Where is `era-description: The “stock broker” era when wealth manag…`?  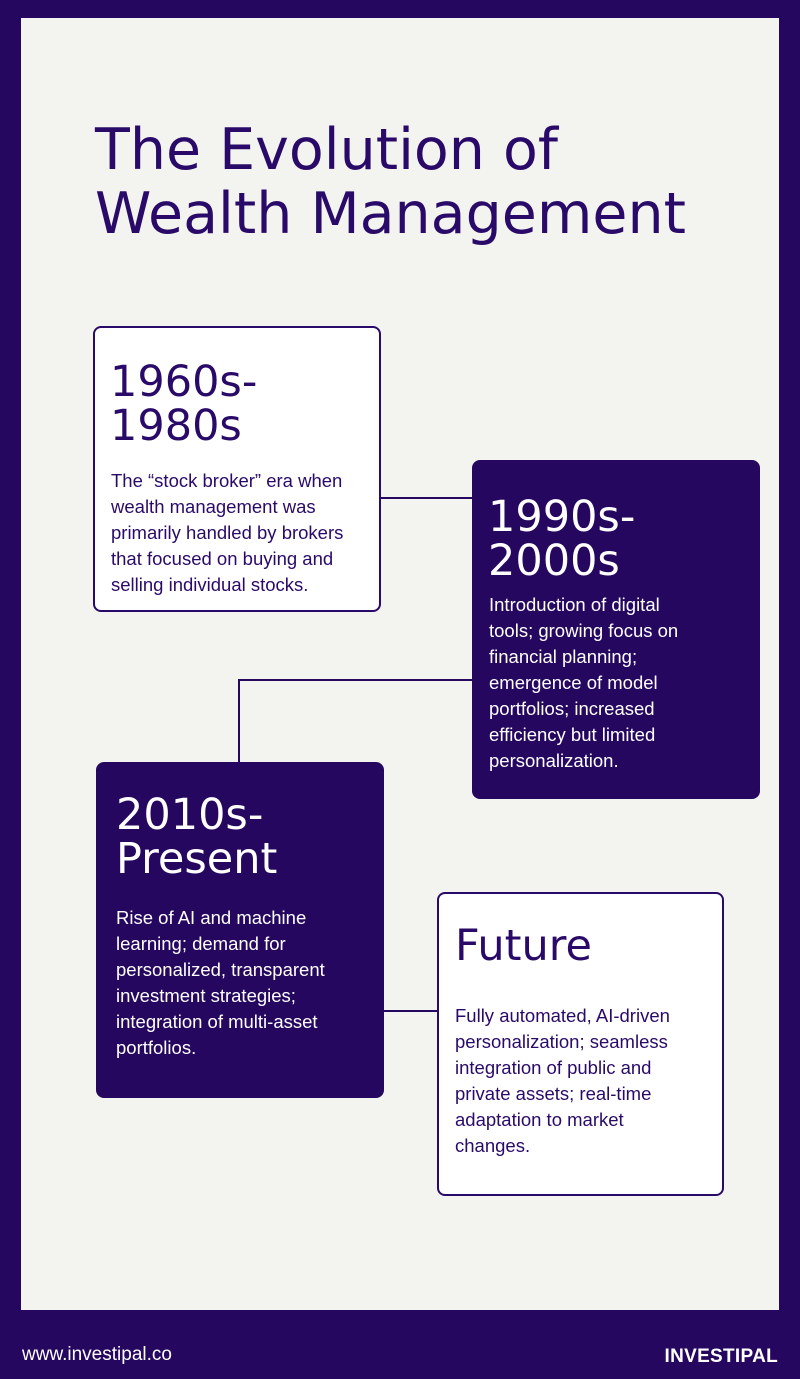
era-description: The “stock broker” era when wealth manag… is located at coordinates (227, 532).